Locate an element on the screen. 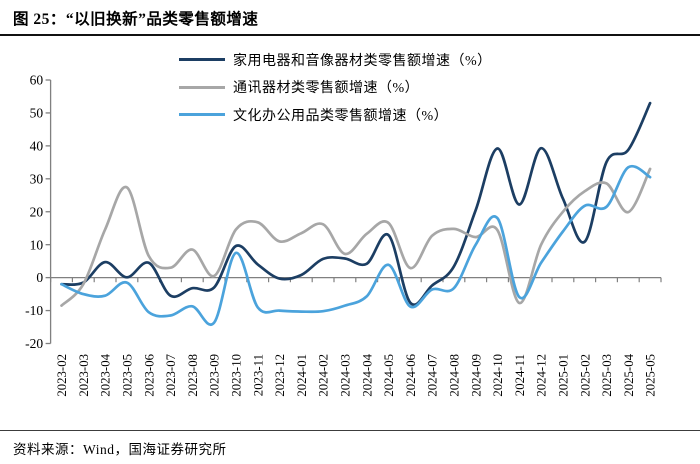 The width and height of the screenshot is (700, 464). legend-swatch-appliances is located at coordinates (202, 60).